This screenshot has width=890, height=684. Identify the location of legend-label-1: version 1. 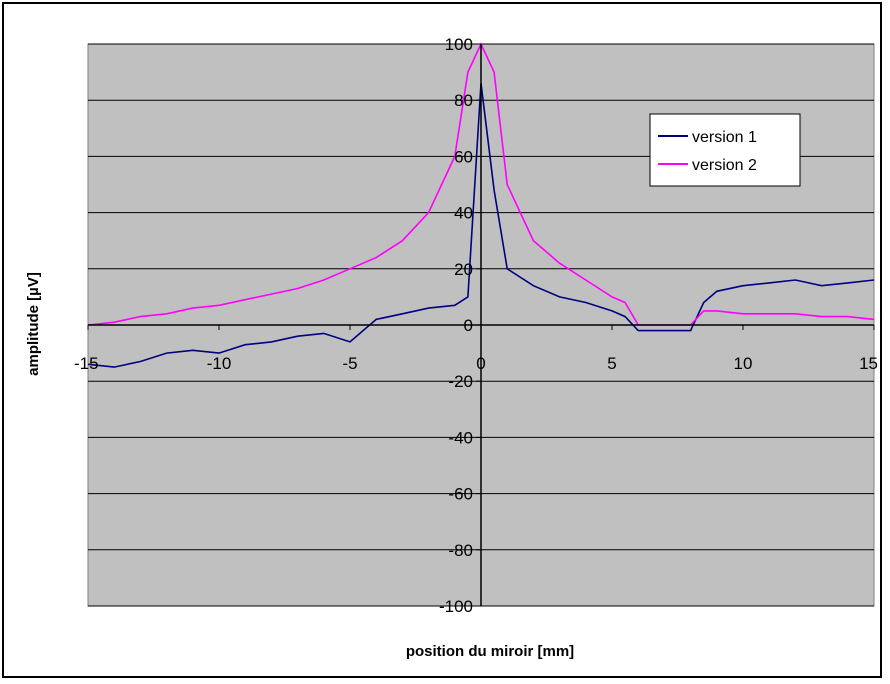
(724, 137).